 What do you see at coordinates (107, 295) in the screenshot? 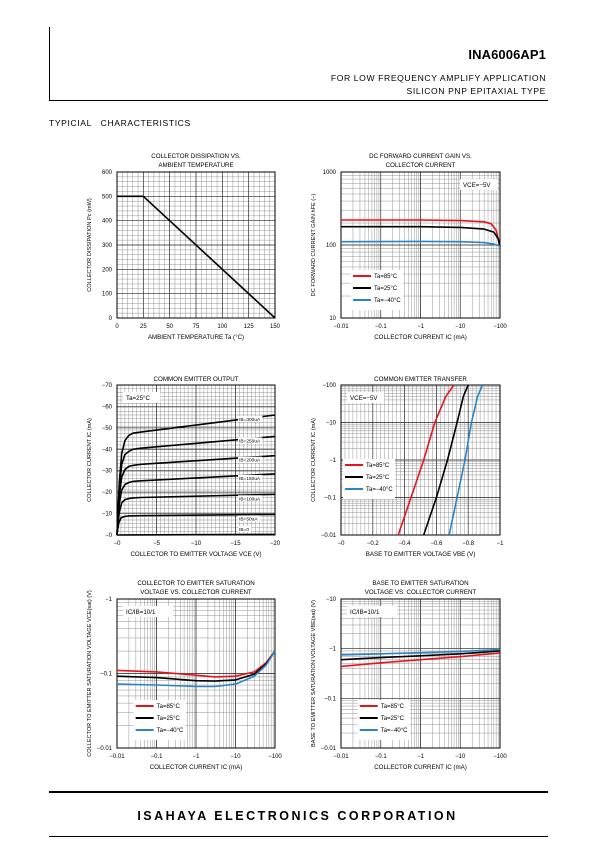
I see `y-tick-label: 100` at bounding box center [107, 295].